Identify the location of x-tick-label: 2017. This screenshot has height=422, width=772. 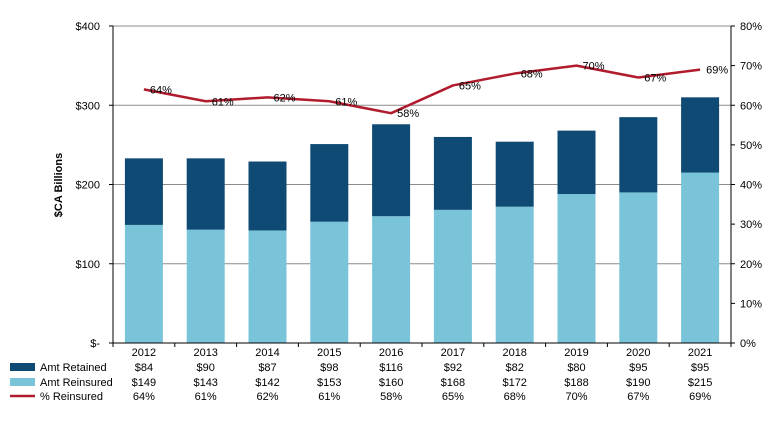
(453, 353).